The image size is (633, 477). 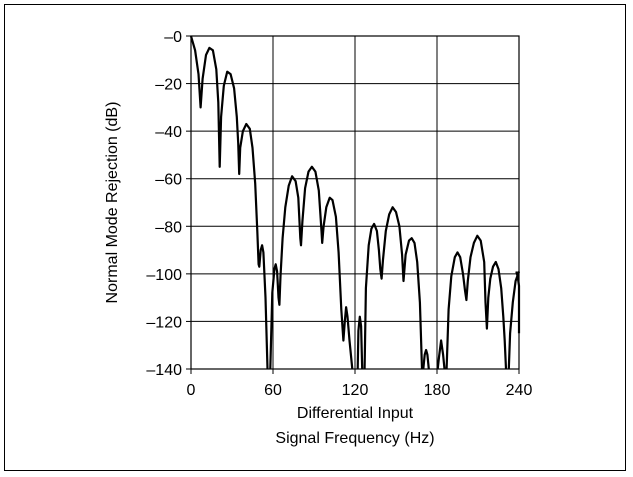 What do you see at coordinates (355, 413) in the screenshot?
I see `x-axis-label-line1: Differential Input` at bounding box center [355, 413].